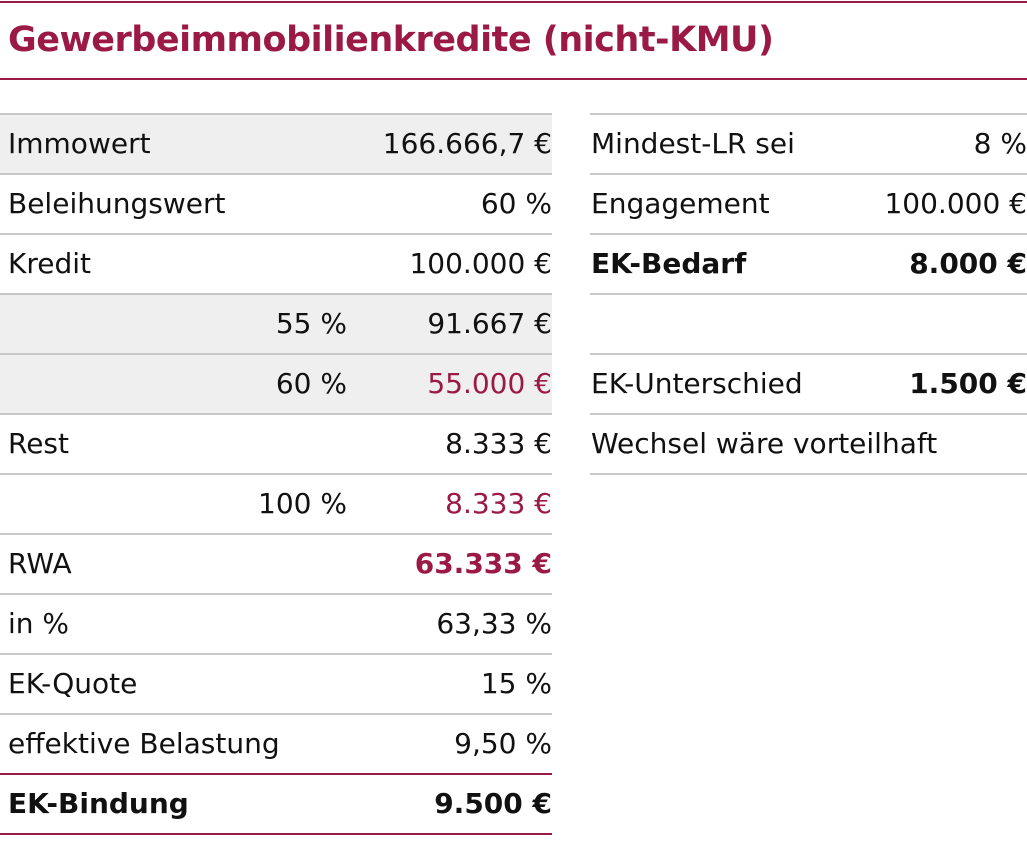 Image resolution: width=1027 pixels, height=843 pixels. What do you see at coordinates (503, 743) in the screenshot?
I see `row-value: 9,50 %` at bounding box center [503, 743].